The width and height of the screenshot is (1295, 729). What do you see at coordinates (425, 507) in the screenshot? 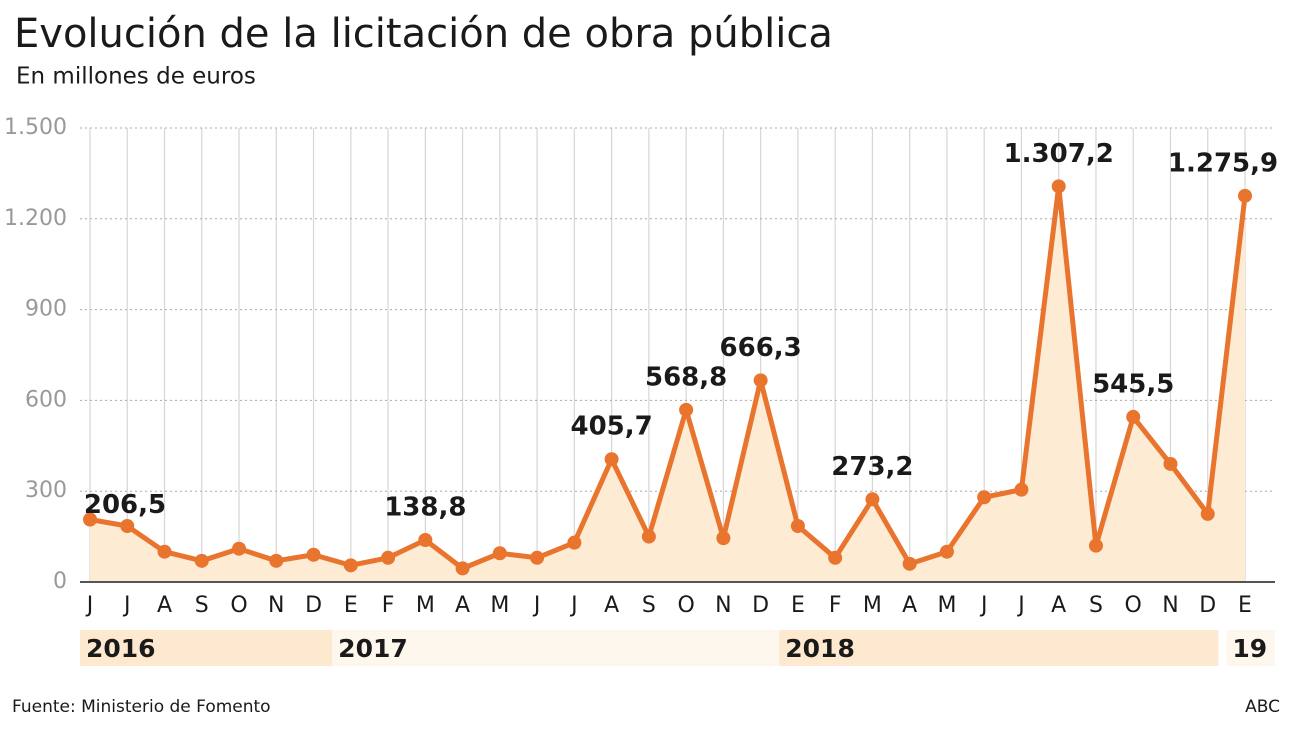
I see `data-label: 138,8` at bounding box center [425, 507].